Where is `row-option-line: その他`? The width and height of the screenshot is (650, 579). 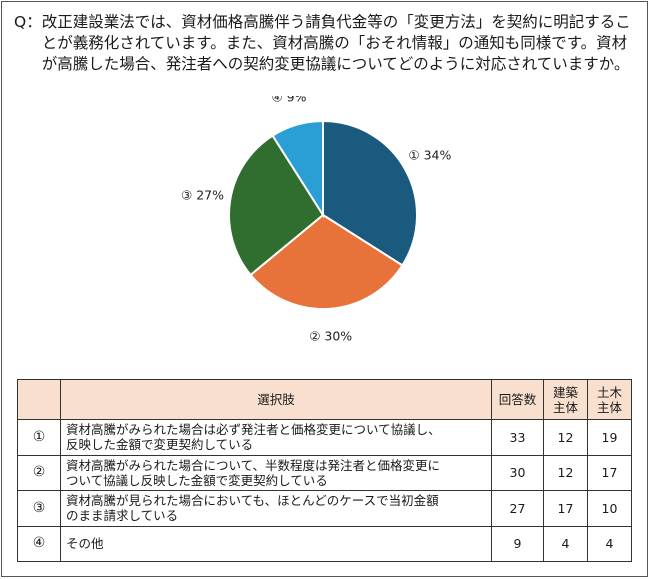 row-option-line: その他 is located at coordinates (85, 544).